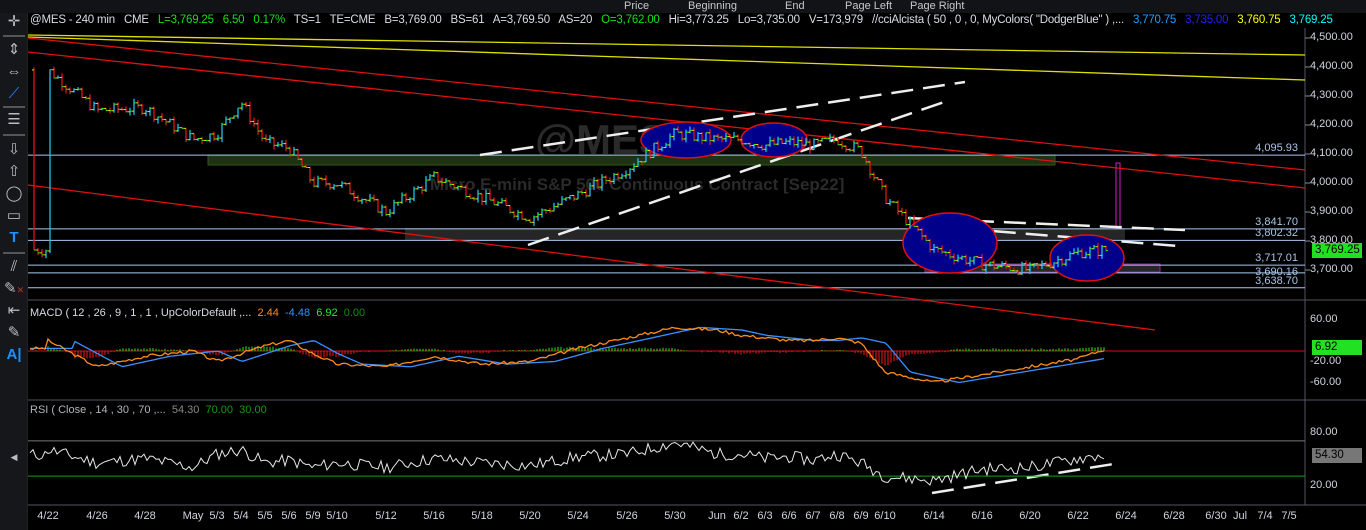 This screenshot has height=530, width=1366. What do you see at coordinates (193, 516) in the screenshot?
I see `date-label: May` at bounding box center [193, 516].